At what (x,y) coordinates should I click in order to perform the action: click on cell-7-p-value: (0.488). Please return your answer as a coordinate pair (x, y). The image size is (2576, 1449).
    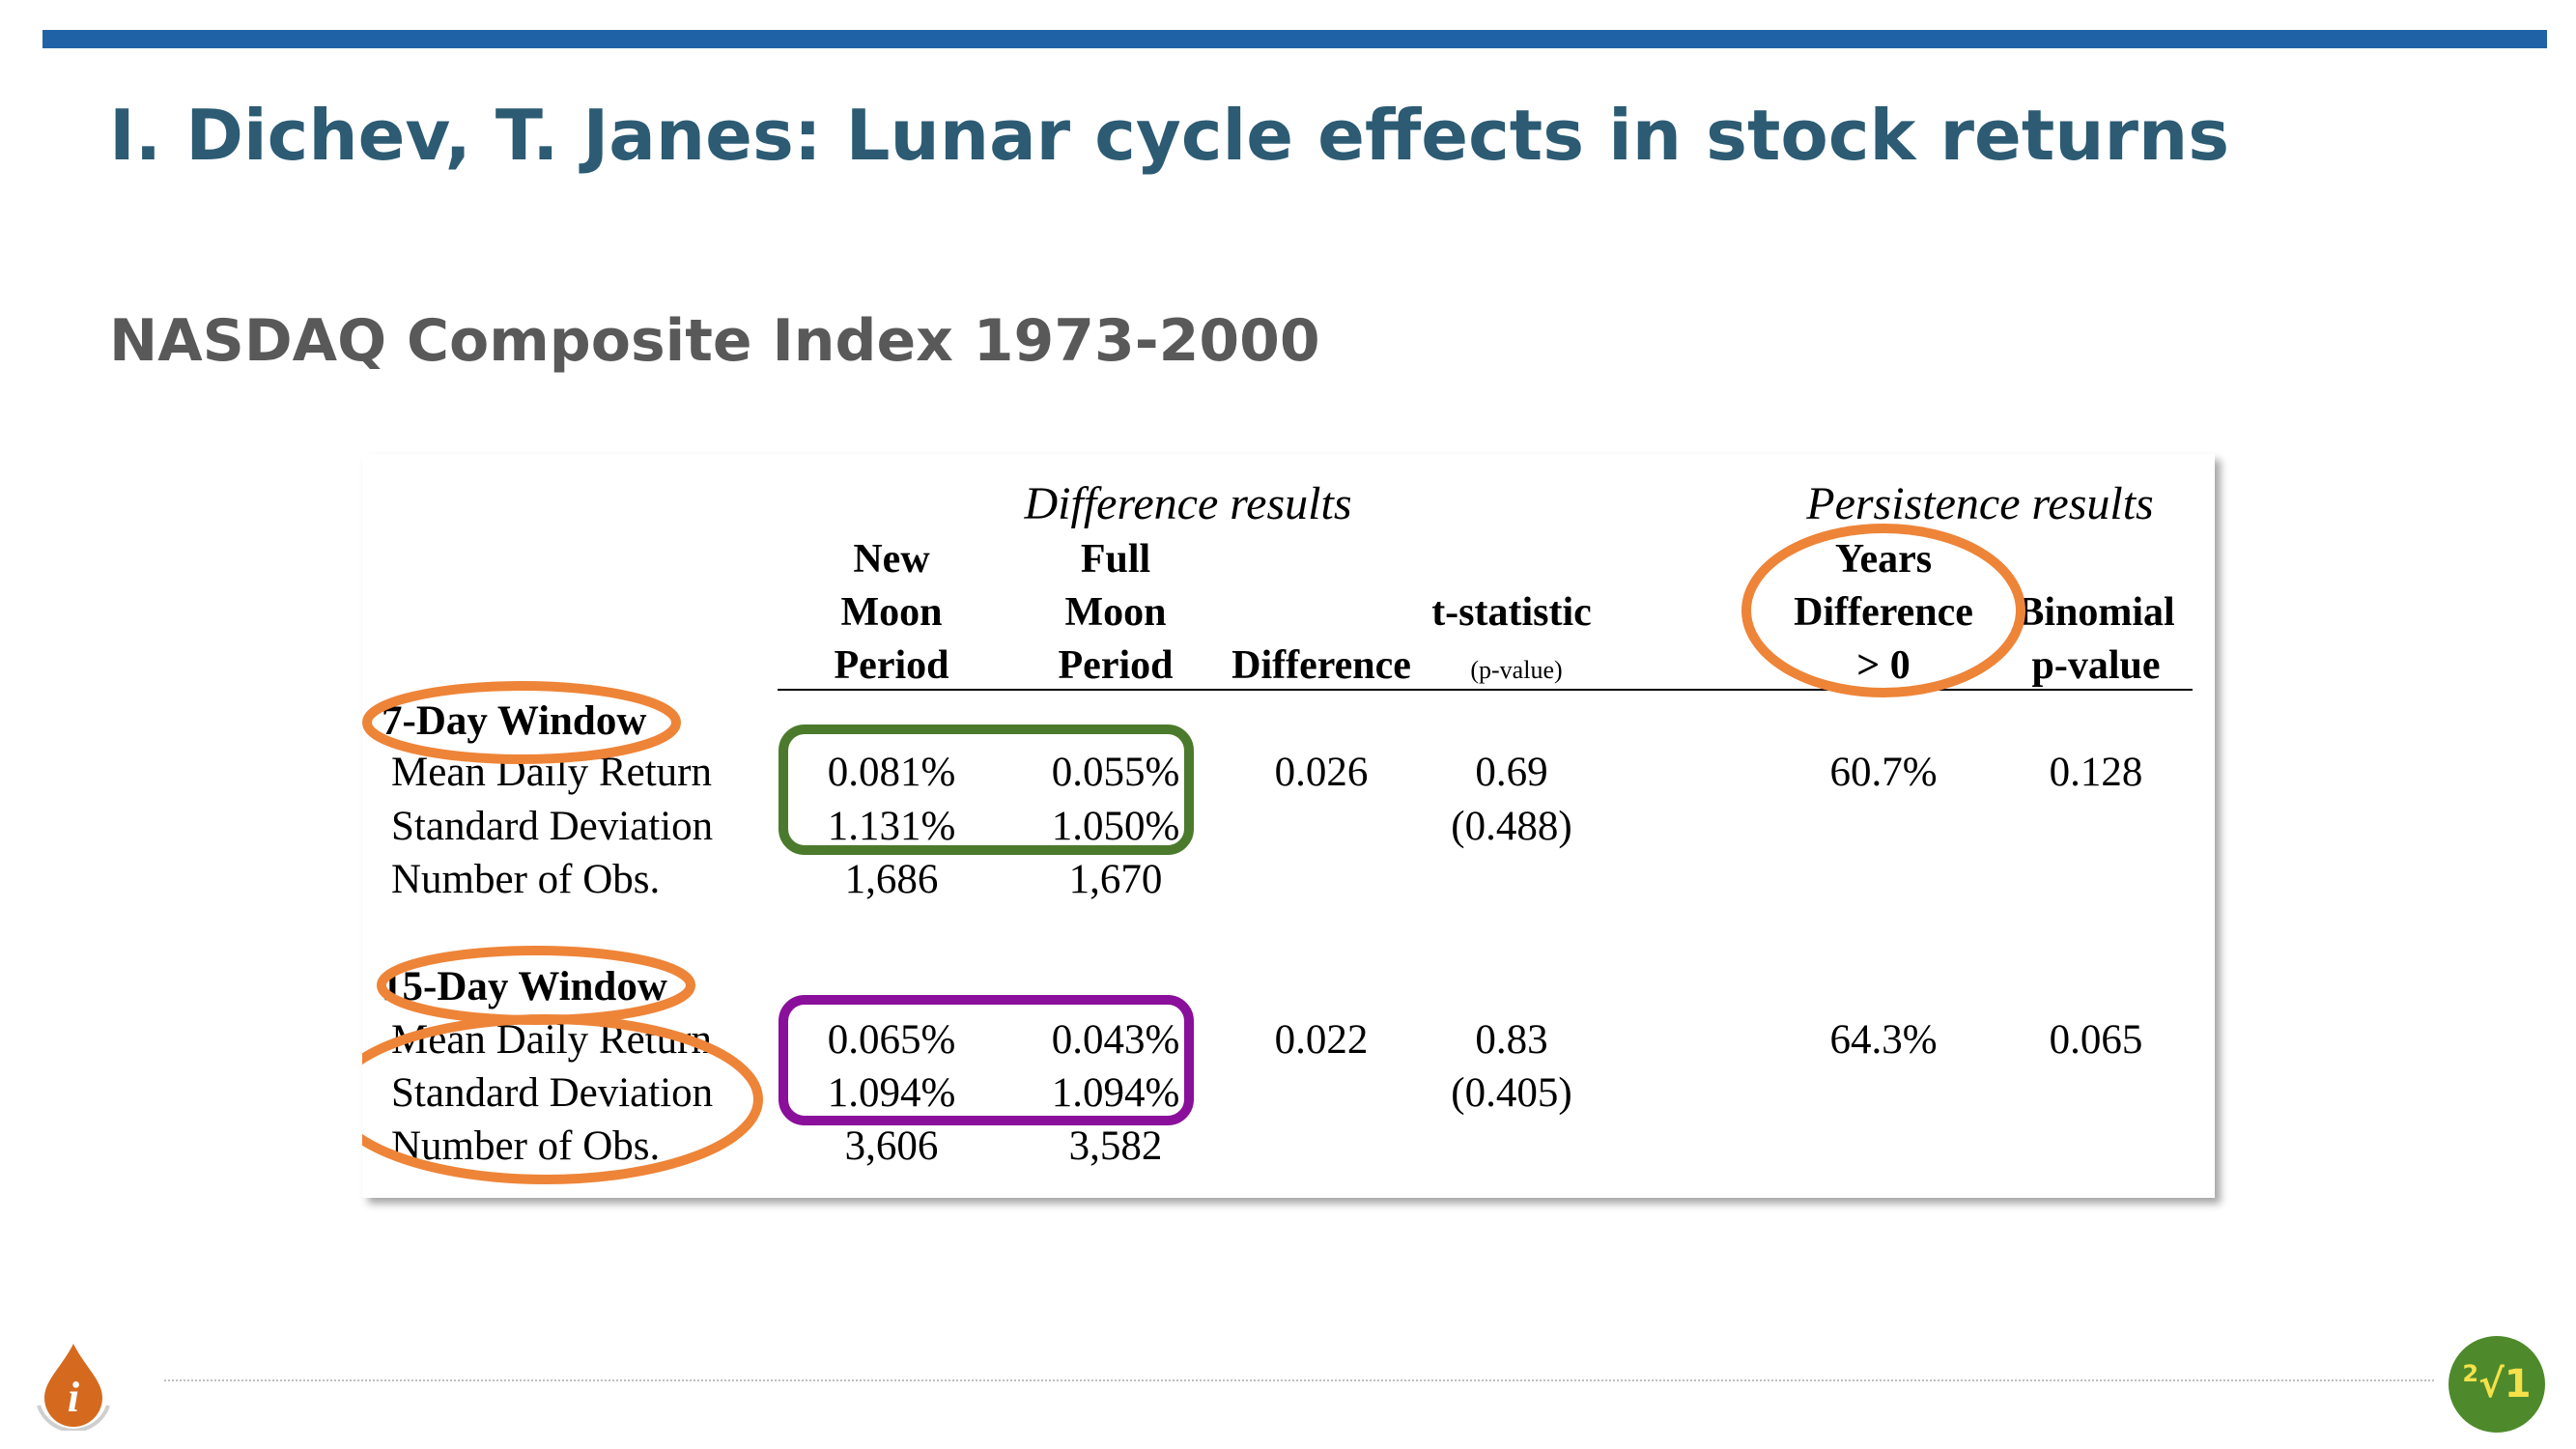
    Looking at the image, I should click on (1511, 826).